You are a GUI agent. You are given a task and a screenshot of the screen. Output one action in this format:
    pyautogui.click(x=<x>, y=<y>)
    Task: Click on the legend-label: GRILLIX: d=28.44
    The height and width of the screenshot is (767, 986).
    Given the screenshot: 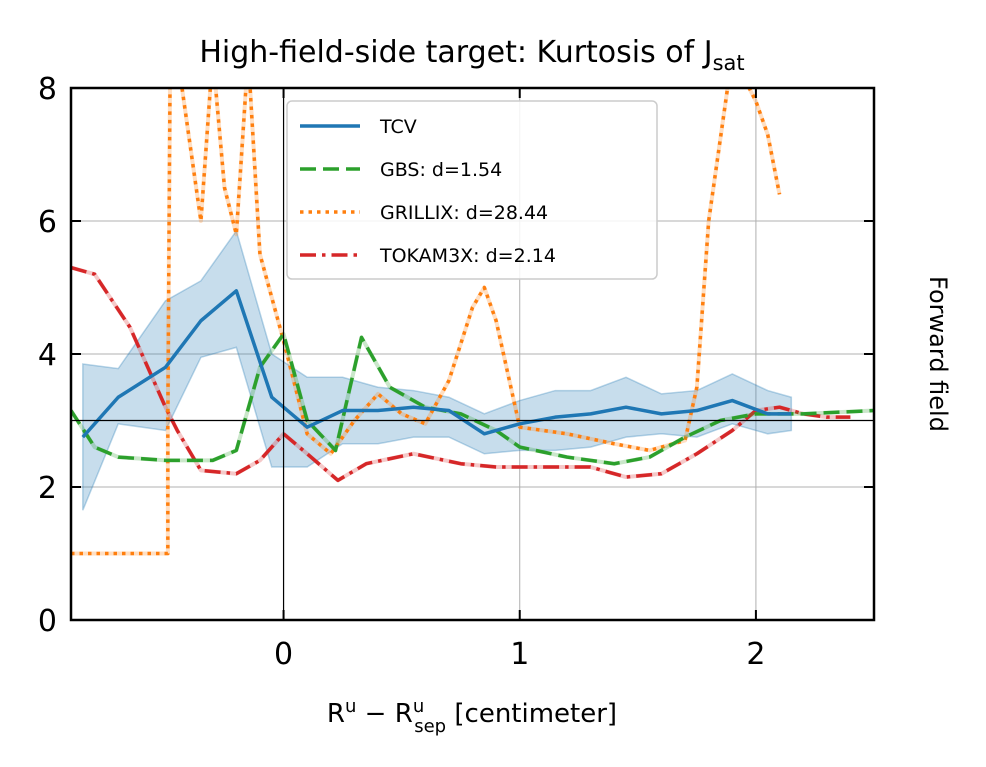 What is the action you would take?
    pyautogui.click(x=464, y=213)
    